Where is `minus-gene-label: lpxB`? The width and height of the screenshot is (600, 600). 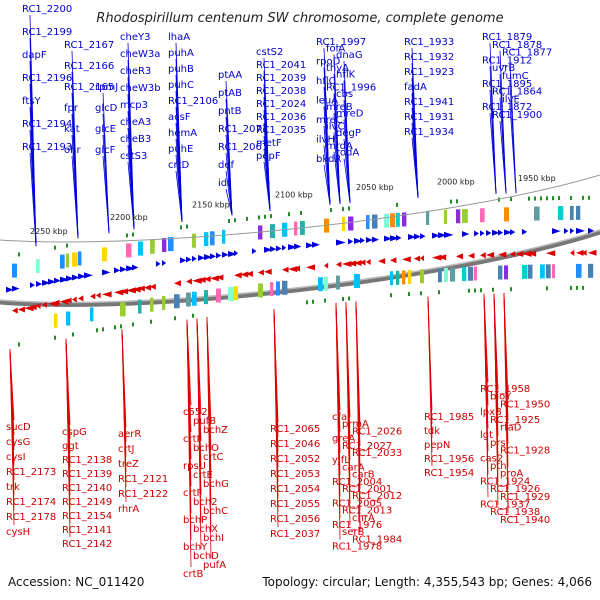 minus-gene-label: lpxB is located at coordinates (491, 412).